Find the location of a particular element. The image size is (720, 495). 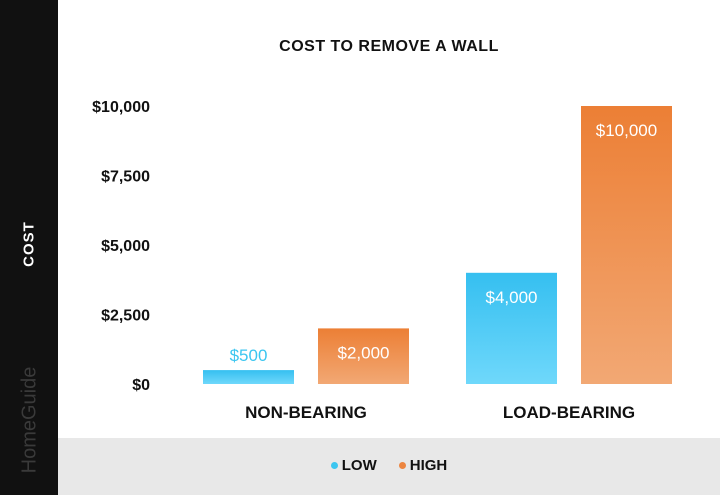

legend-label: HIGH is located at coordinates (428, 465).